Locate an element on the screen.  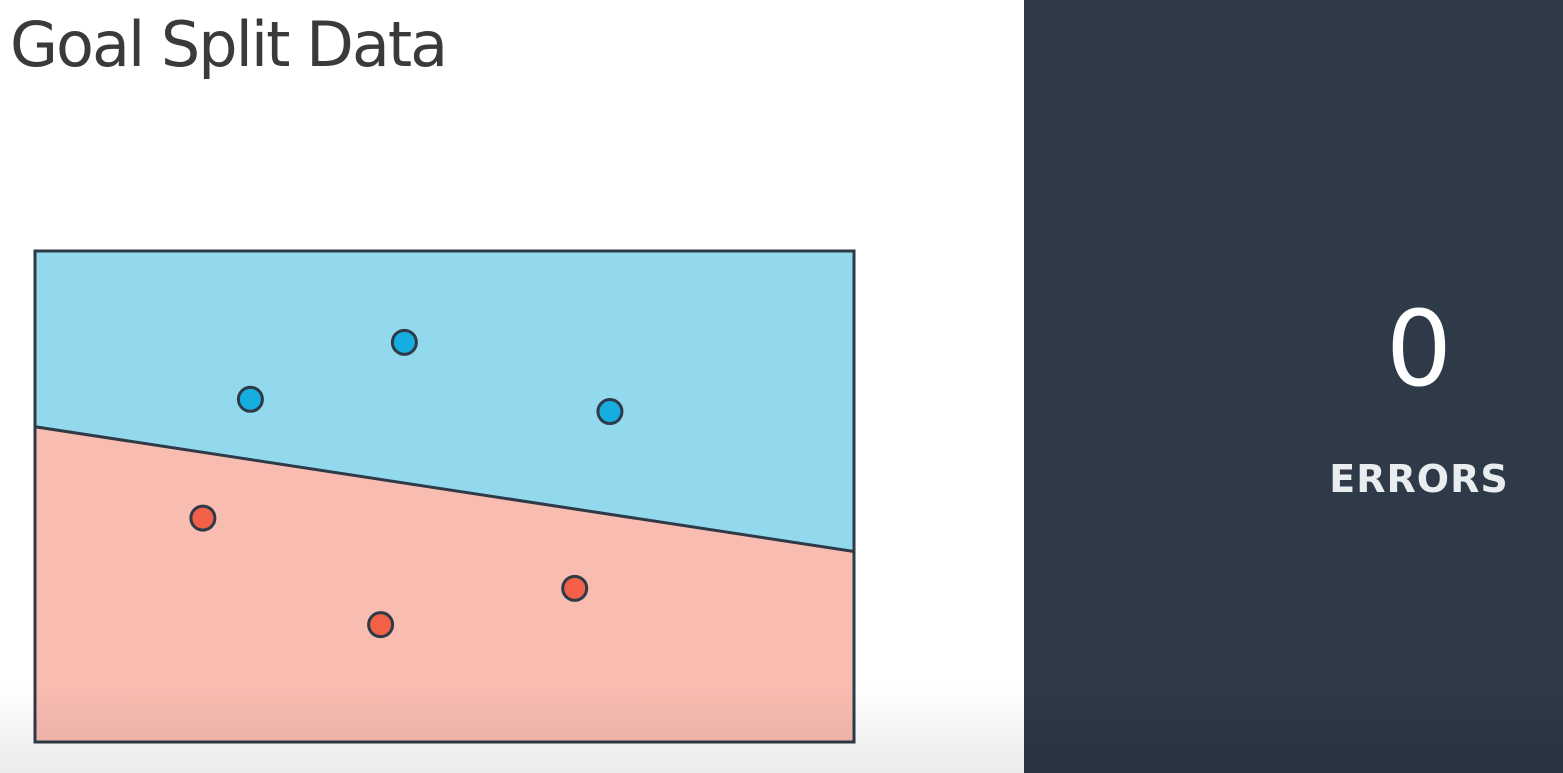
error-label: ERRORS is located at coordinates (1419, 479).